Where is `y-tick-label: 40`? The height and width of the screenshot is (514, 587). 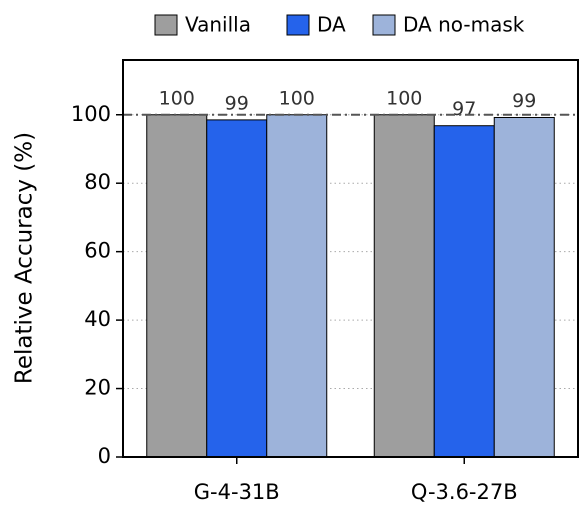 y-tick-label: 40 is located at coordinates (97, 319).